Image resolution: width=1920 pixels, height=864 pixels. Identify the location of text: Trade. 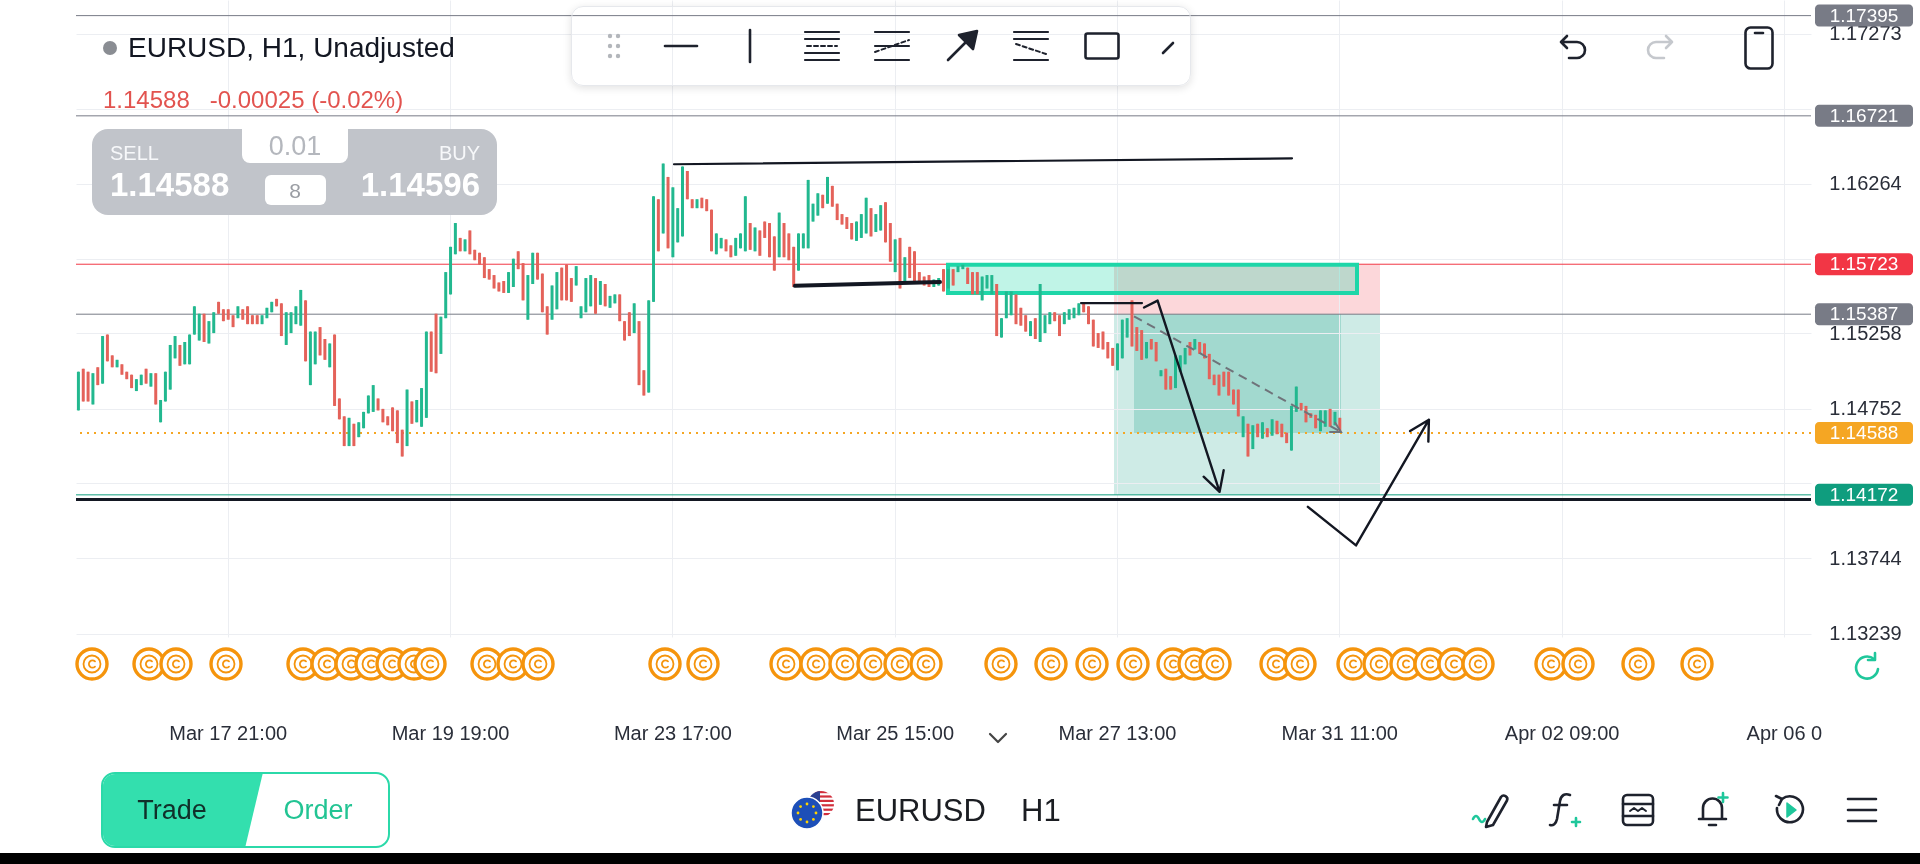
(172, 809).